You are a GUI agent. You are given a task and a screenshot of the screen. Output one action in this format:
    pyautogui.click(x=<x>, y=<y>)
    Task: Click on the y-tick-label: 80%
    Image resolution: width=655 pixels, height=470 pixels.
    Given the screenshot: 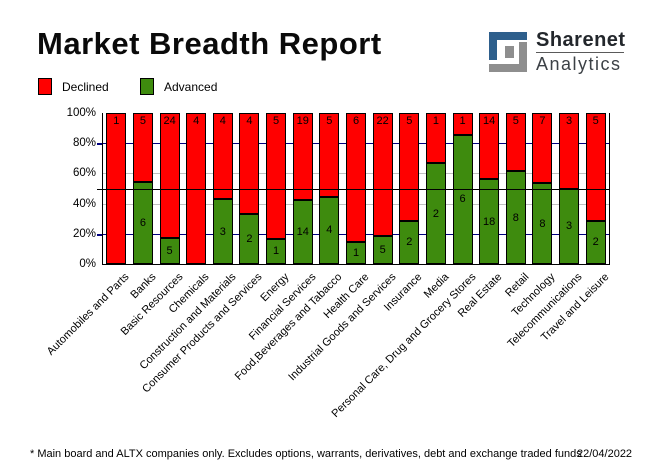 What is the action you would take?
    pyautogui.click(x=84, y=143)
    